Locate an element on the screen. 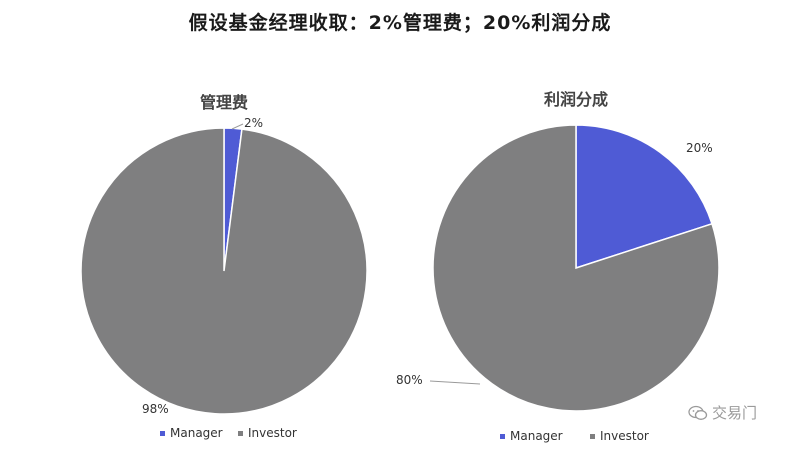 The width and height of the screenshot is (800, 454). data-label-manager: 2% is located at coordinates (253, 123).